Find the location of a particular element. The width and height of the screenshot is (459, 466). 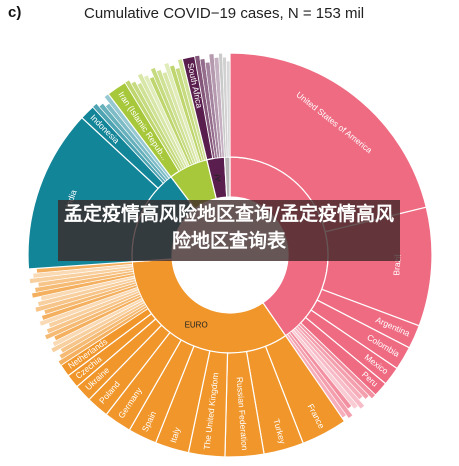

region-label: EURO is located at coordinates (196, 324).